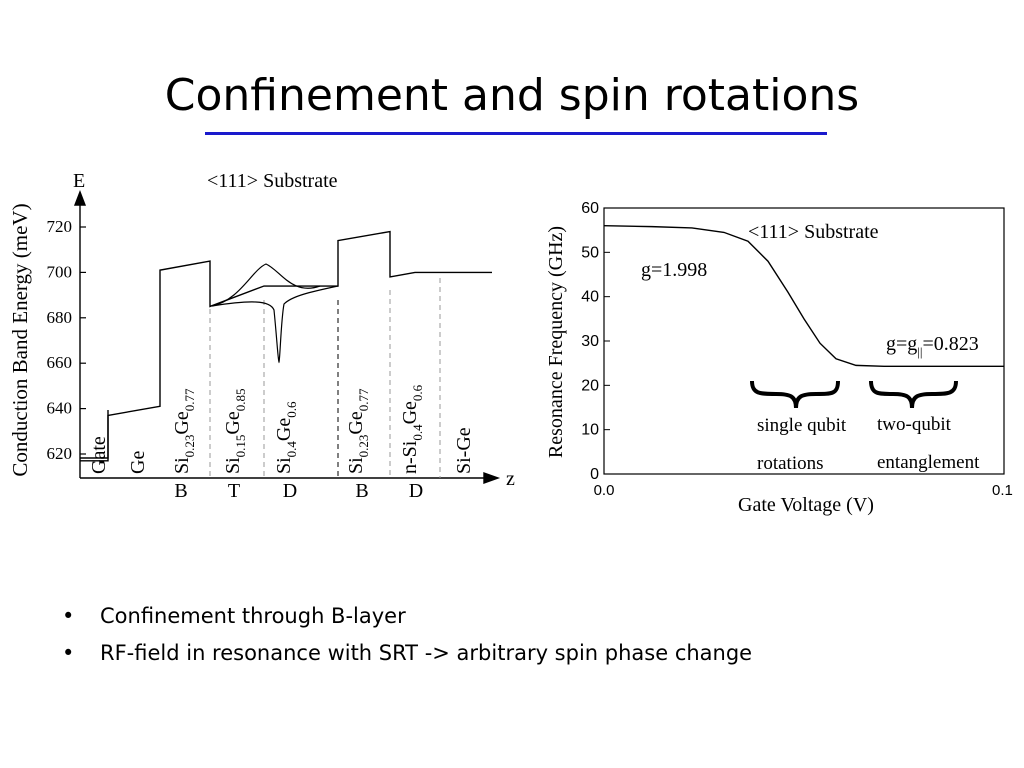 The height and width of the screenshot is (768, 1024). Describe the element at coordinates (590, 430) in the screenshot. I see `res-y-tick-label: 10` at that location.